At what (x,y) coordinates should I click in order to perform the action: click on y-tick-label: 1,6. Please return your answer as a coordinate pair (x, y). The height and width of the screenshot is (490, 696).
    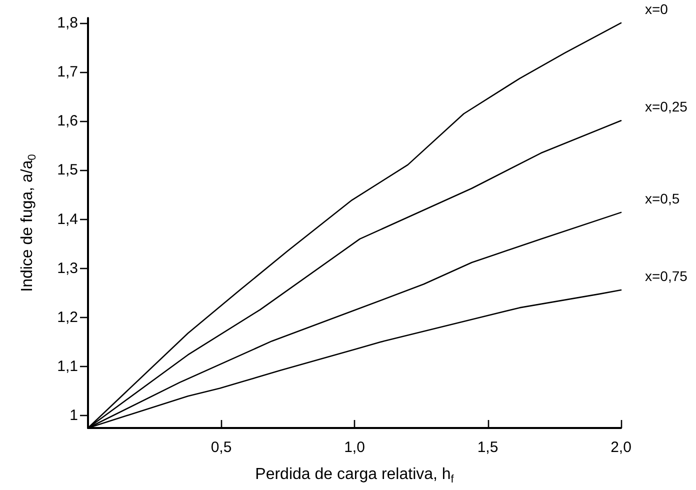
    Looking at the image, I should click on (67, 121).